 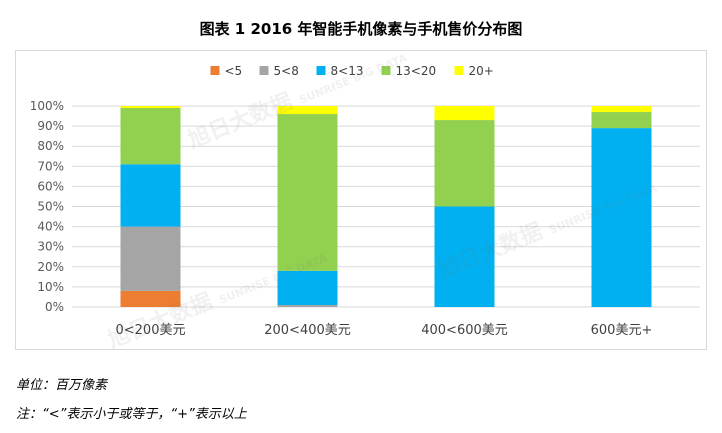 What do you see at coordinates (234, 71) in the screenshot?
I see `legend-label: <5` at bounding box center [234, 71].